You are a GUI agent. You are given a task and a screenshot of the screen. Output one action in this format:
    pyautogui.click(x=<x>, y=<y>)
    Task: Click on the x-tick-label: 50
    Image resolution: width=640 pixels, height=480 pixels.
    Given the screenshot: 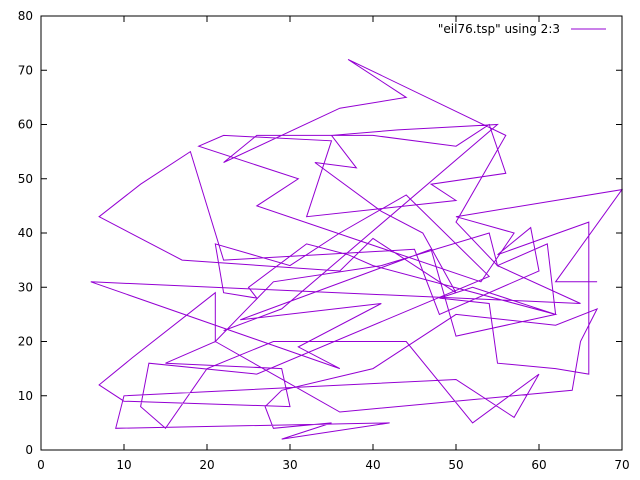 What is the action you would take?
    pyautogui.click(x=455, y=465)
    